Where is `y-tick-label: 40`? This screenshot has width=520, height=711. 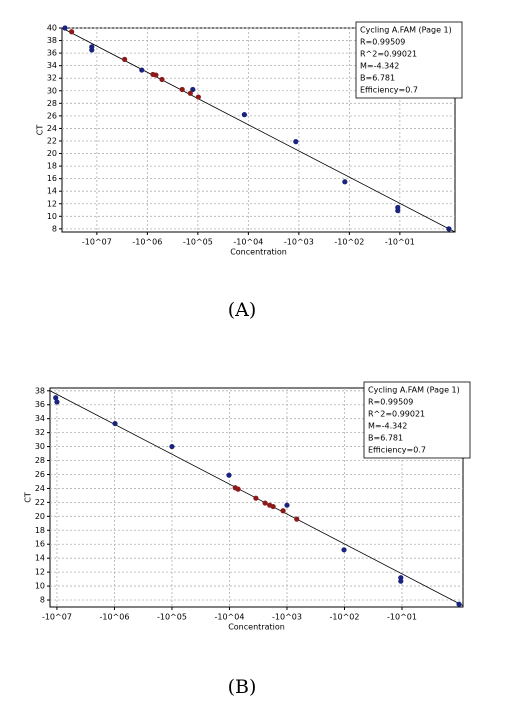 y-tick-label: 40 is located at coordinates (52, 28).